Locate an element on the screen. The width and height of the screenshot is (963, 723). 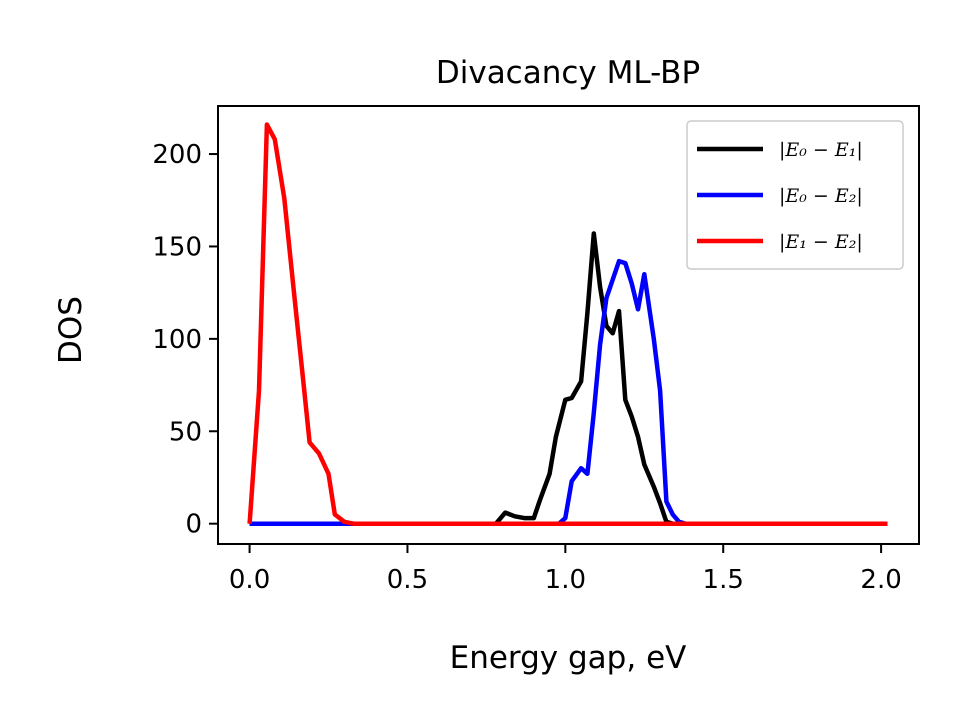
legend-label-2: |E₀ − E₂| is located at coordinates (821, 196).